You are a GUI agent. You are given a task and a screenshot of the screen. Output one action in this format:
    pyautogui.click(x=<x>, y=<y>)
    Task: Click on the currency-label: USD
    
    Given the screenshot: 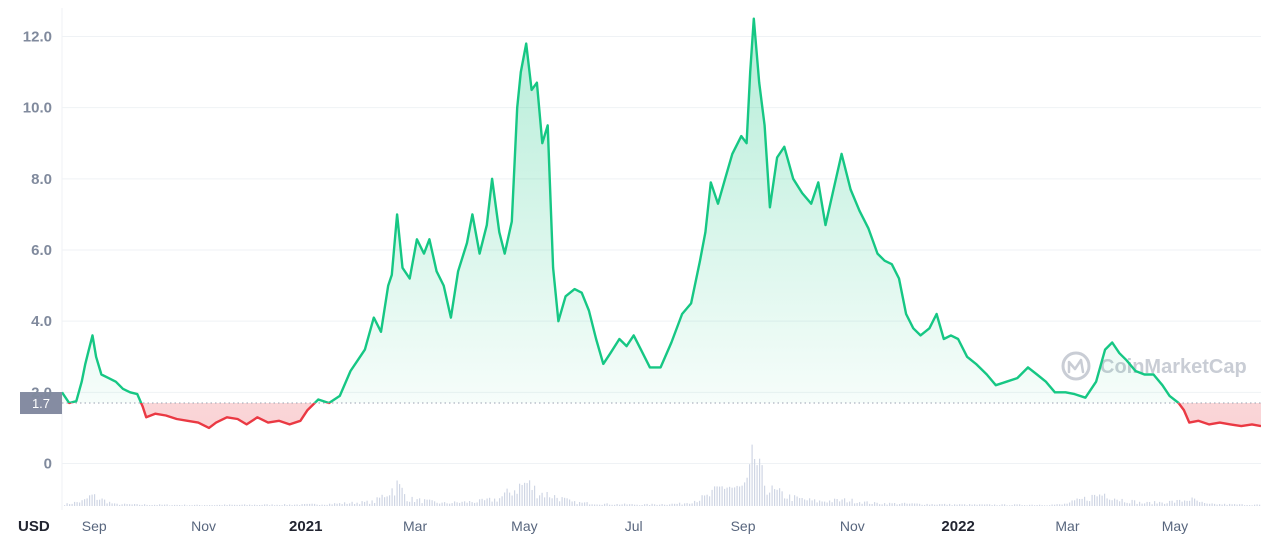 What is the action you would take?
    pyautogui.click(x=34, y=526)
    